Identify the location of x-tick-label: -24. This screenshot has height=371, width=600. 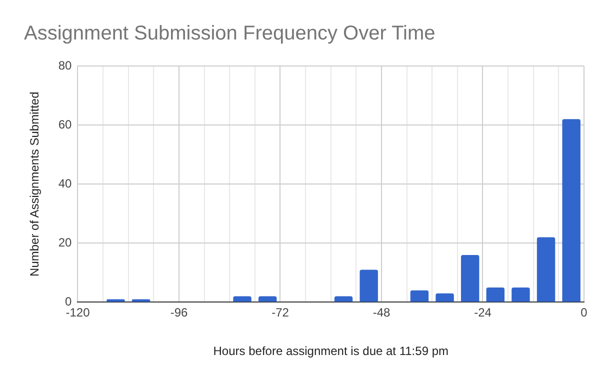
(483, 313).